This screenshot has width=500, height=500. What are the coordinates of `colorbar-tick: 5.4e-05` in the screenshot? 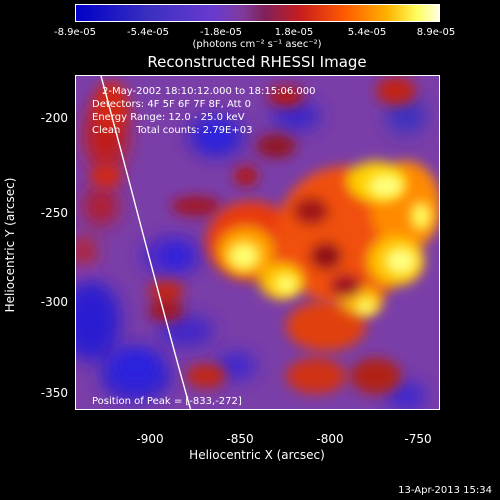 It's located at (367, 32).